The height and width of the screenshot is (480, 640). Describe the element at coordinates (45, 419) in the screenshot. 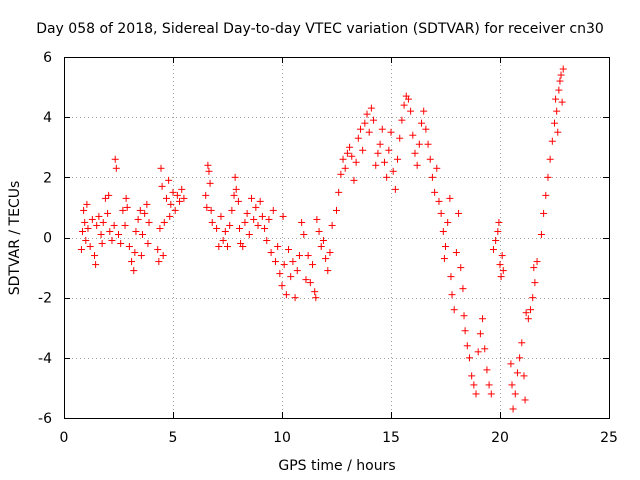

I see `y-tick-label: -6` at that location.